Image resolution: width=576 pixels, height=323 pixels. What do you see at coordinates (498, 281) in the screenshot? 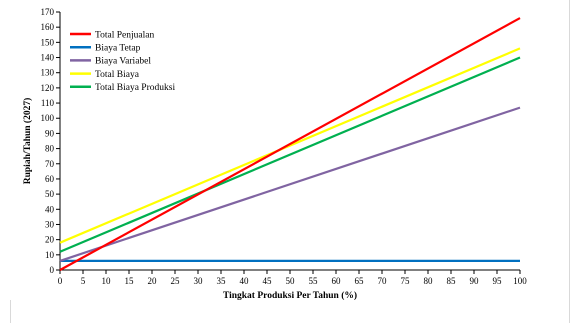
I see `x-tick-label: 95` at bounding box center [498, 281].